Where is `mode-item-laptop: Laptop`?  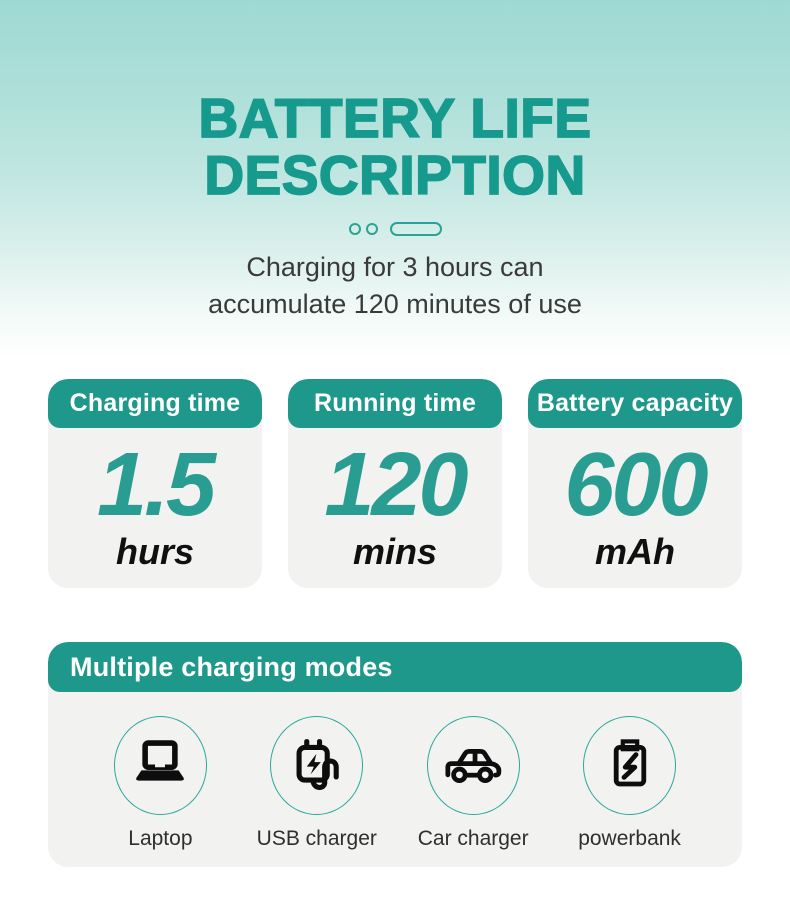
mode-item-laptop: Laptop is located at coordinates (160, 783).